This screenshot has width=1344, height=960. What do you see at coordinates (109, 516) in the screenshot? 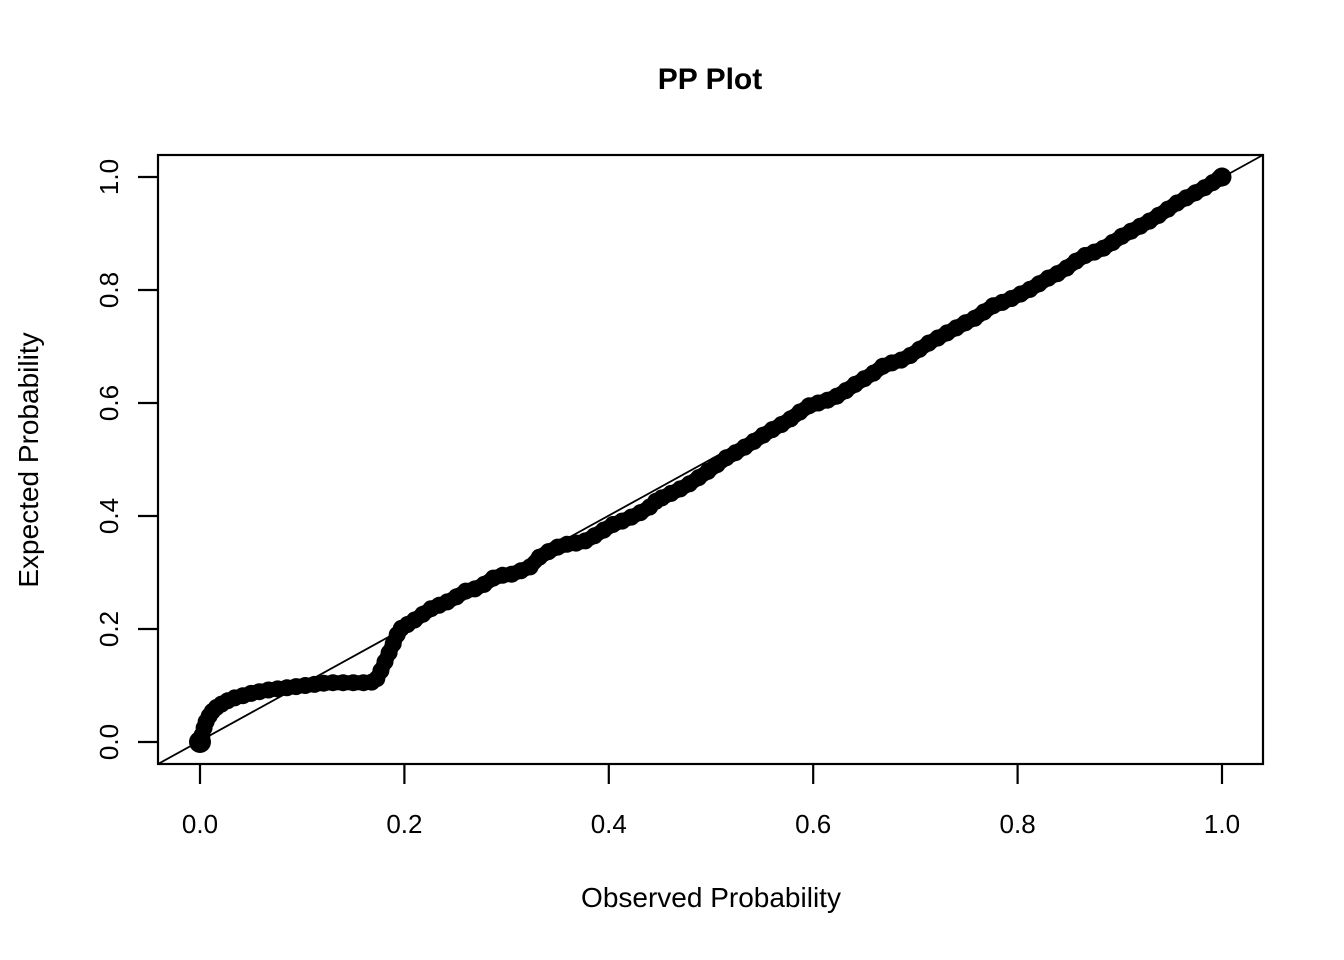
I see `y-tick-label: 0.4` at bounding box center [109, 516].